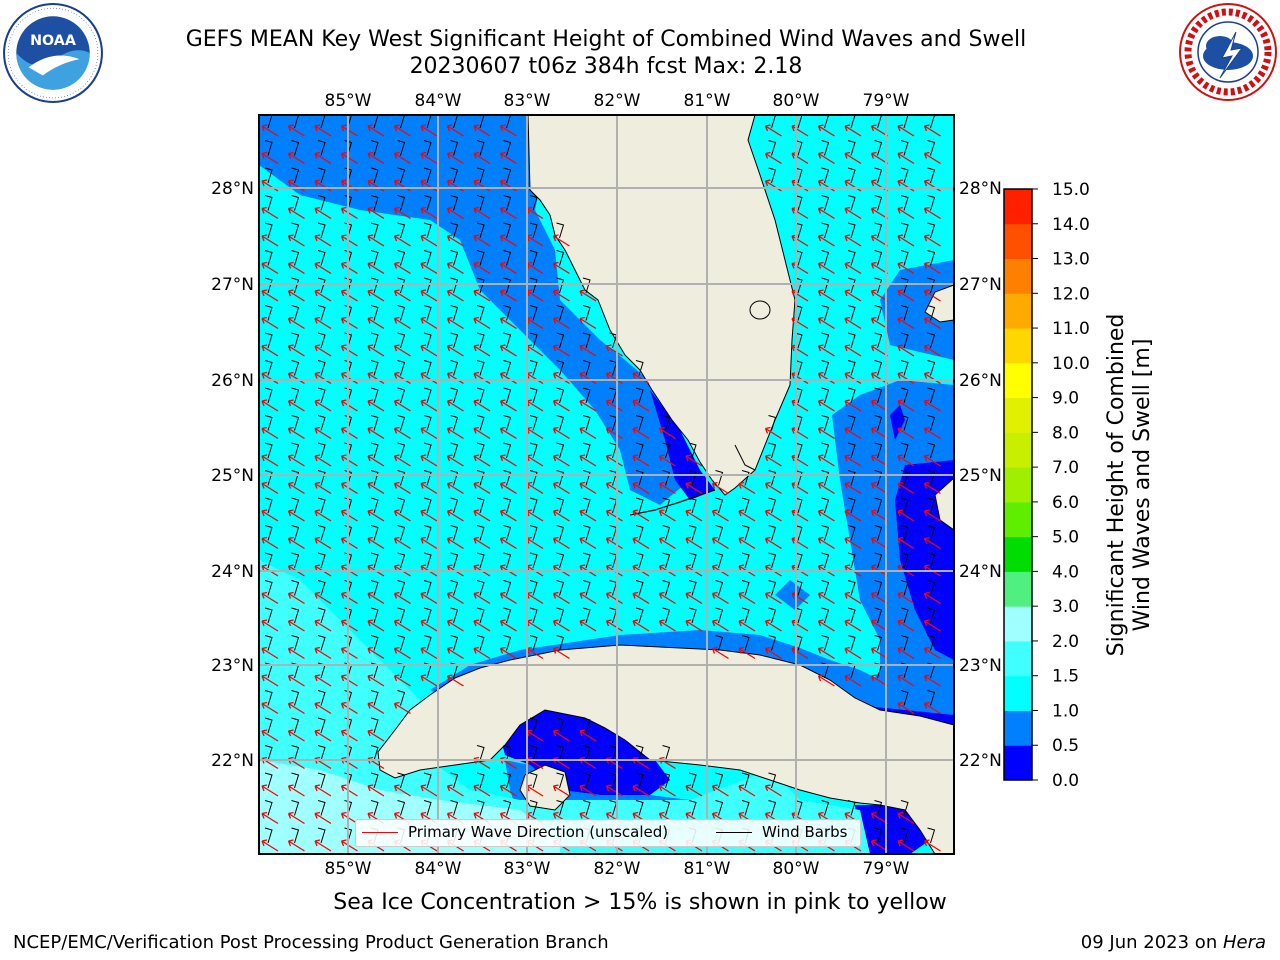 The image size is (1280, 960). Describe the element at coordinates (564, 707) in the screenshot. I see `band-2.0-3.0-low` at that location.